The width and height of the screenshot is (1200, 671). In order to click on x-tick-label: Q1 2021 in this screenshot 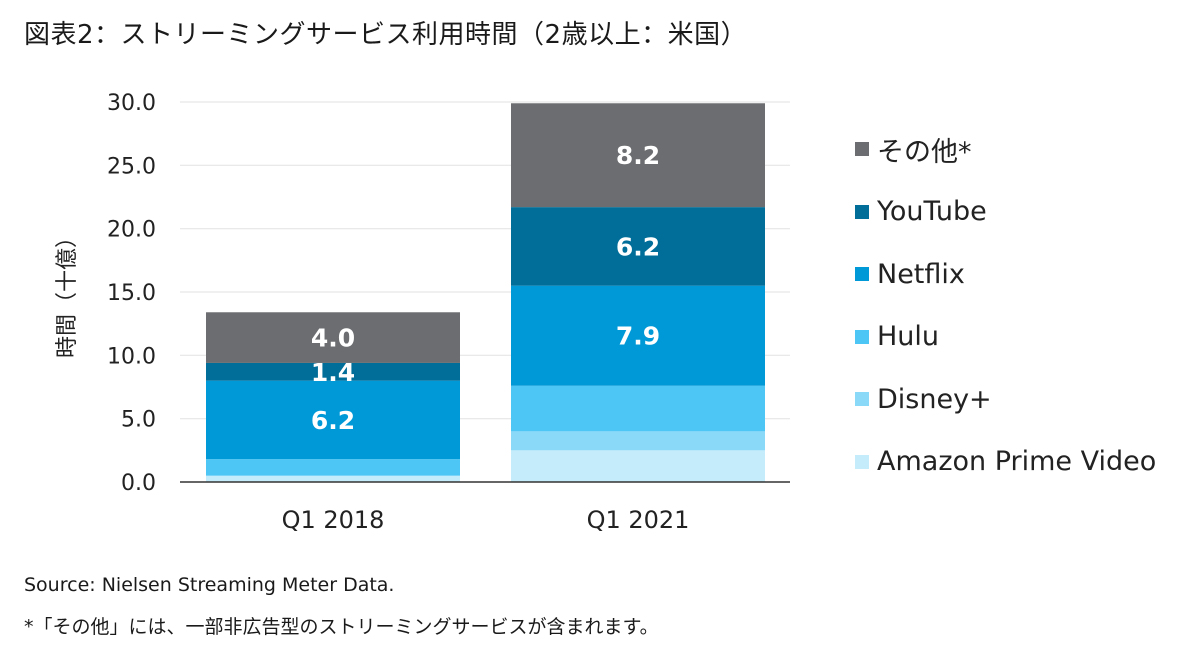, I will do `click(638, 520)`.